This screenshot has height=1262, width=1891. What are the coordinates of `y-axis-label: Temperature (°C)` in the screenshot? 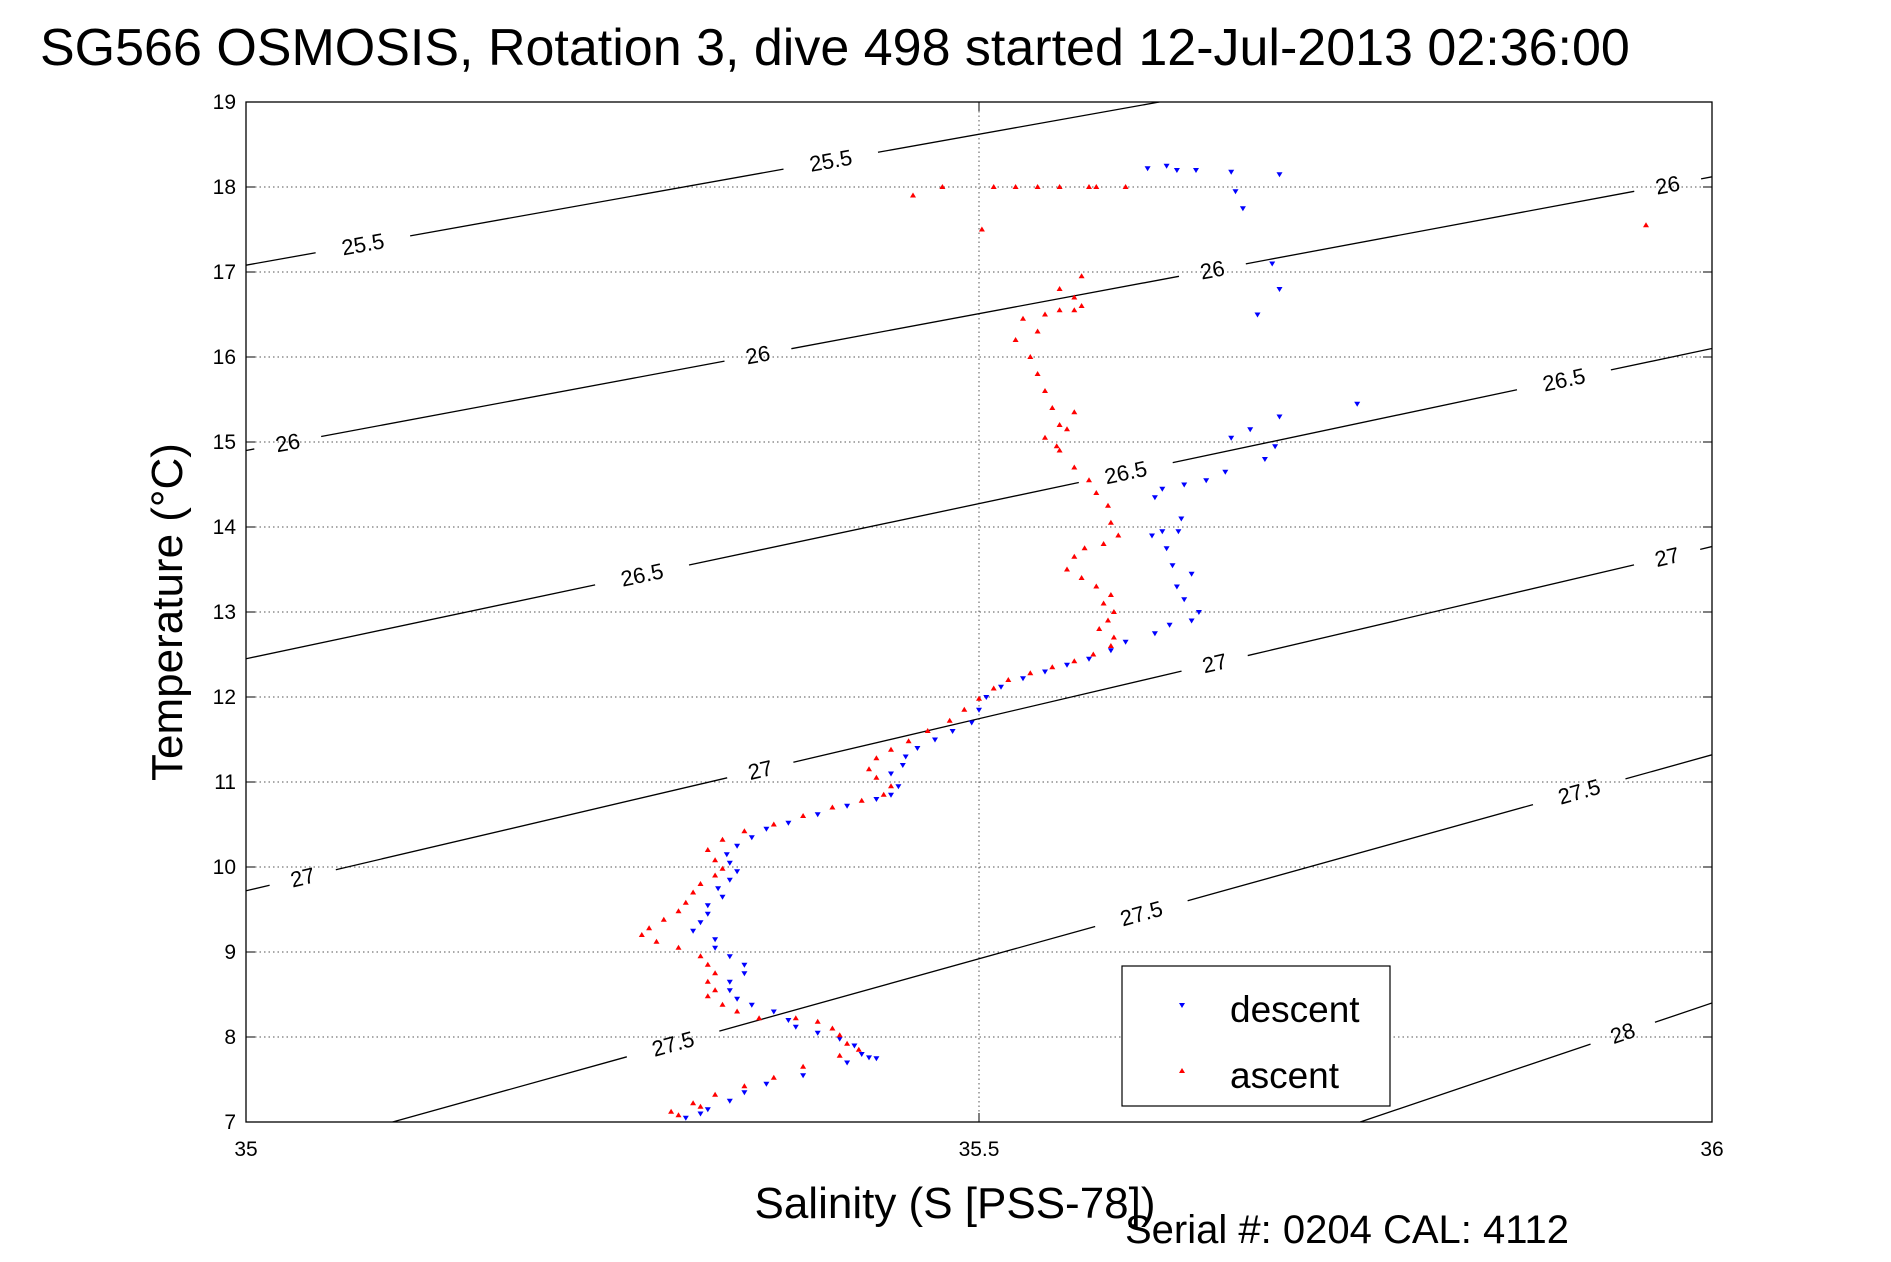 It's located at (167, 612).